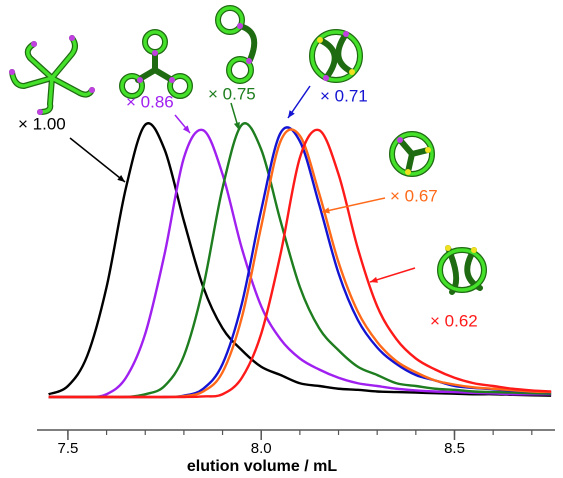 The width and height of the screenshot is (563, 478). What do you see at coordinates (262, 466) in the screenshot?
I see `x-axis-label: elution volume / mL` at bounding box center [262, 466].